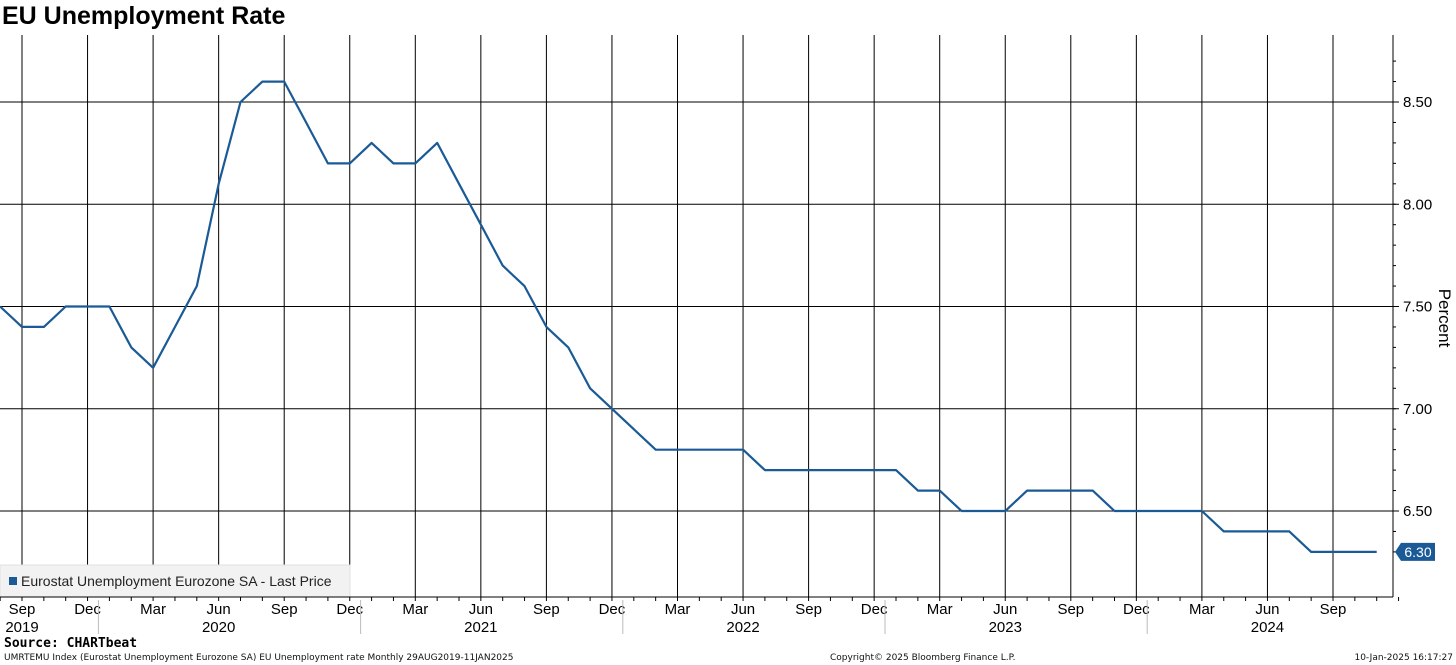 The width and height of the screenshot is (1456, 665). Describe the element at coordinates (1444, 318) in the screenshot. I see `y-axis-title: Percent` at that location.